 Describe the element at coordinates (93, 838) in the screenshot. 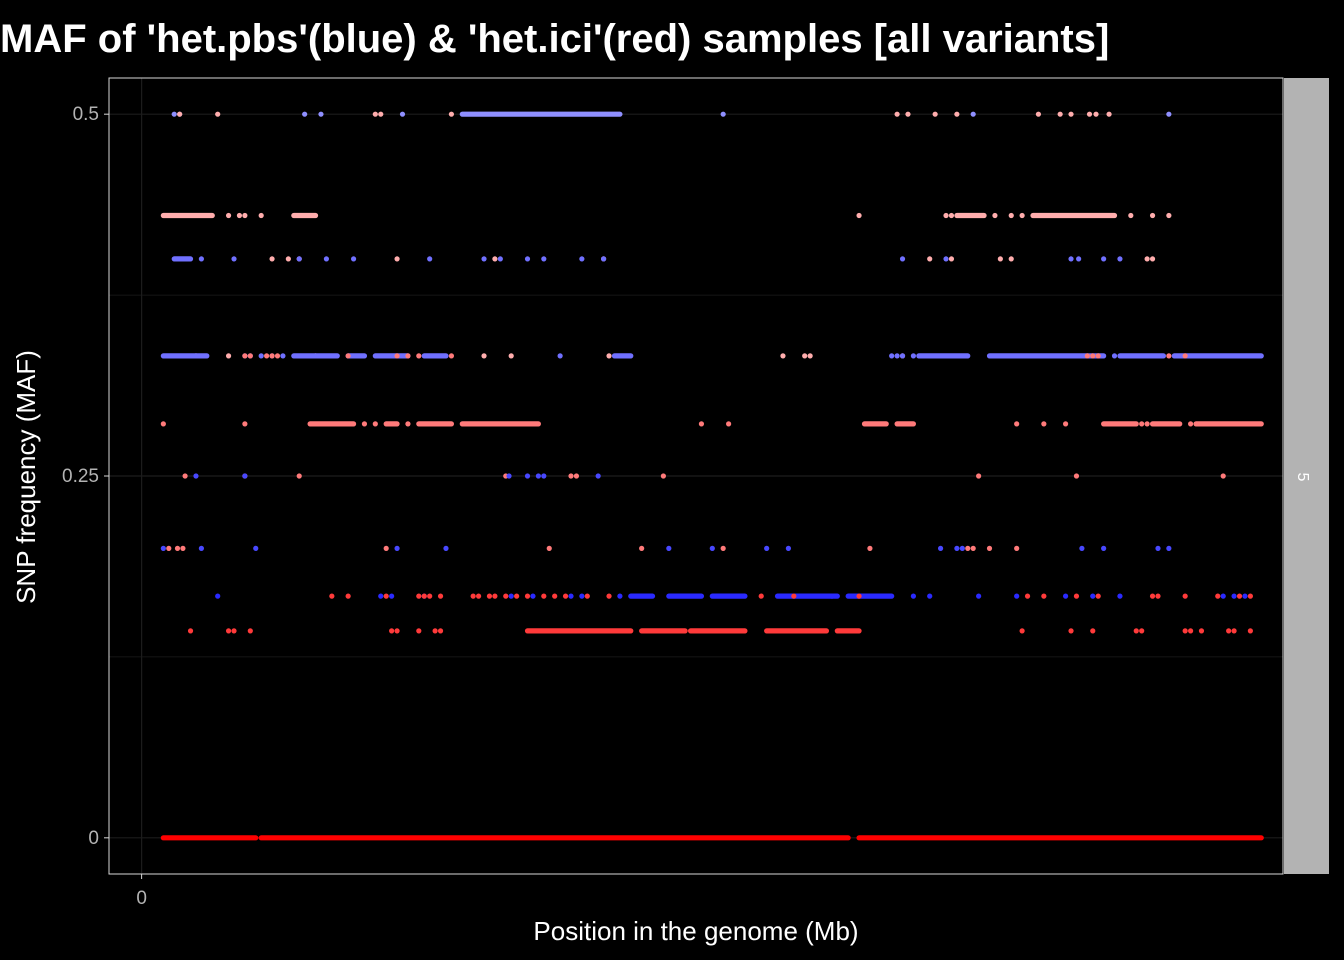

I see `y-tick-label: 0` at that location.